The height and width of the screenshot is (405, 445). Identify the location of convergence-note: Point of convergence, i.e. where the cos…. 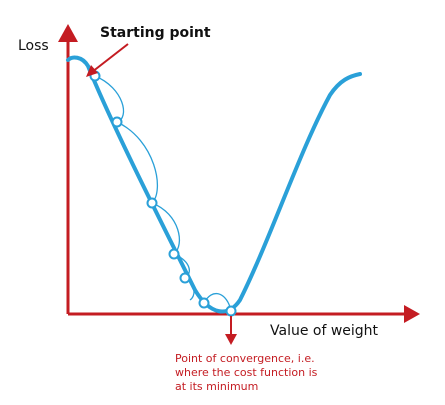
(285, 373).